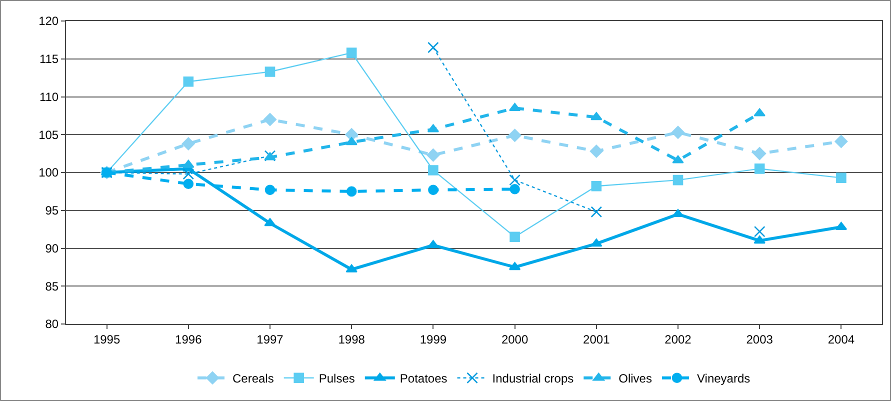  I want to click on legend-label: Pulses, so click(336, 379).